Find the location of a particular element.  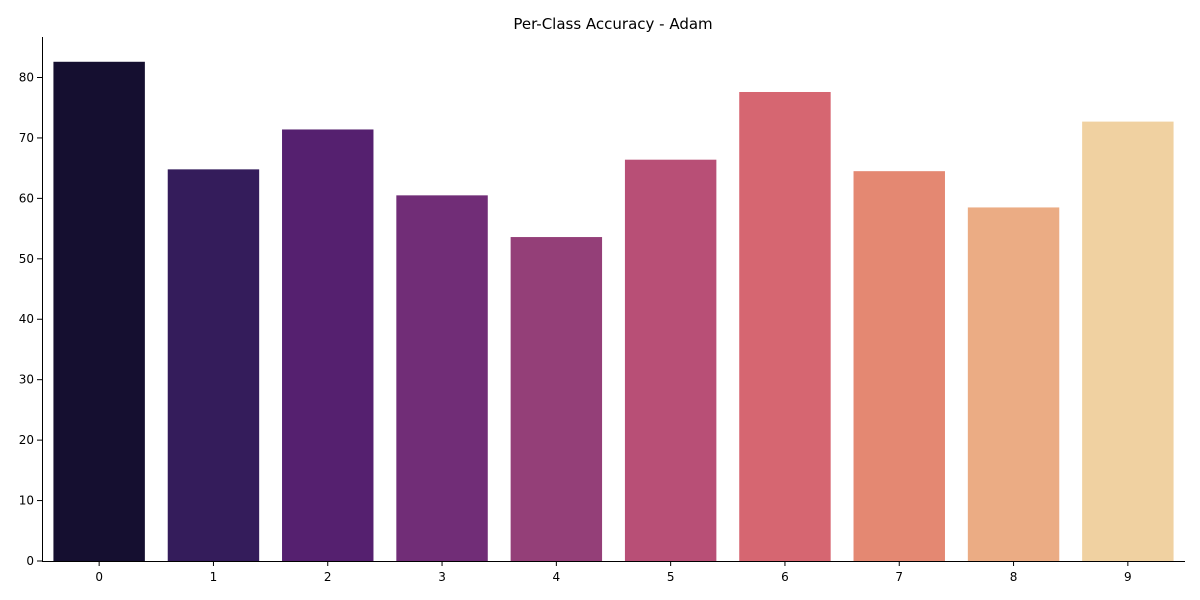

y-tick-label: 10 is located at coordinates (26, 501).